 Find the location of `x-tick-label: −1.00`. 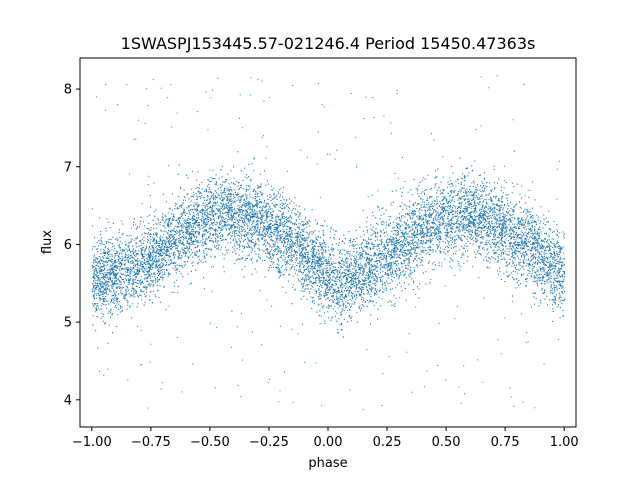

x-tick-label: −1.00 is located at coordinates (92, 442).